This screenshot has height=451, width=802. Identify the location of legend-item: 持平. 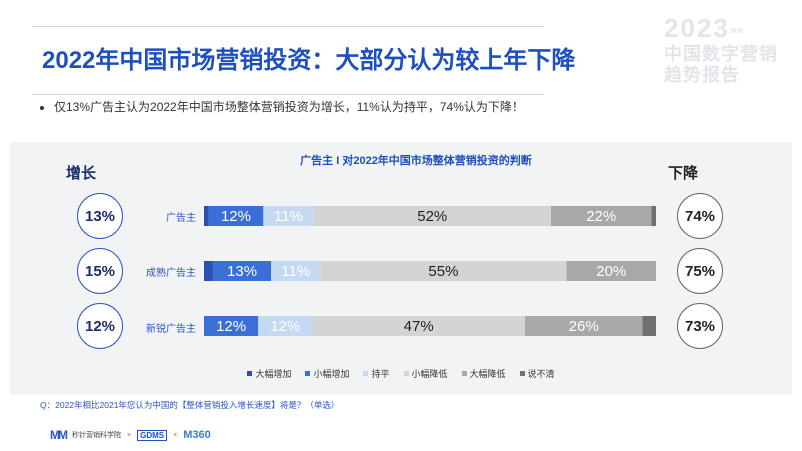
(376, 373).